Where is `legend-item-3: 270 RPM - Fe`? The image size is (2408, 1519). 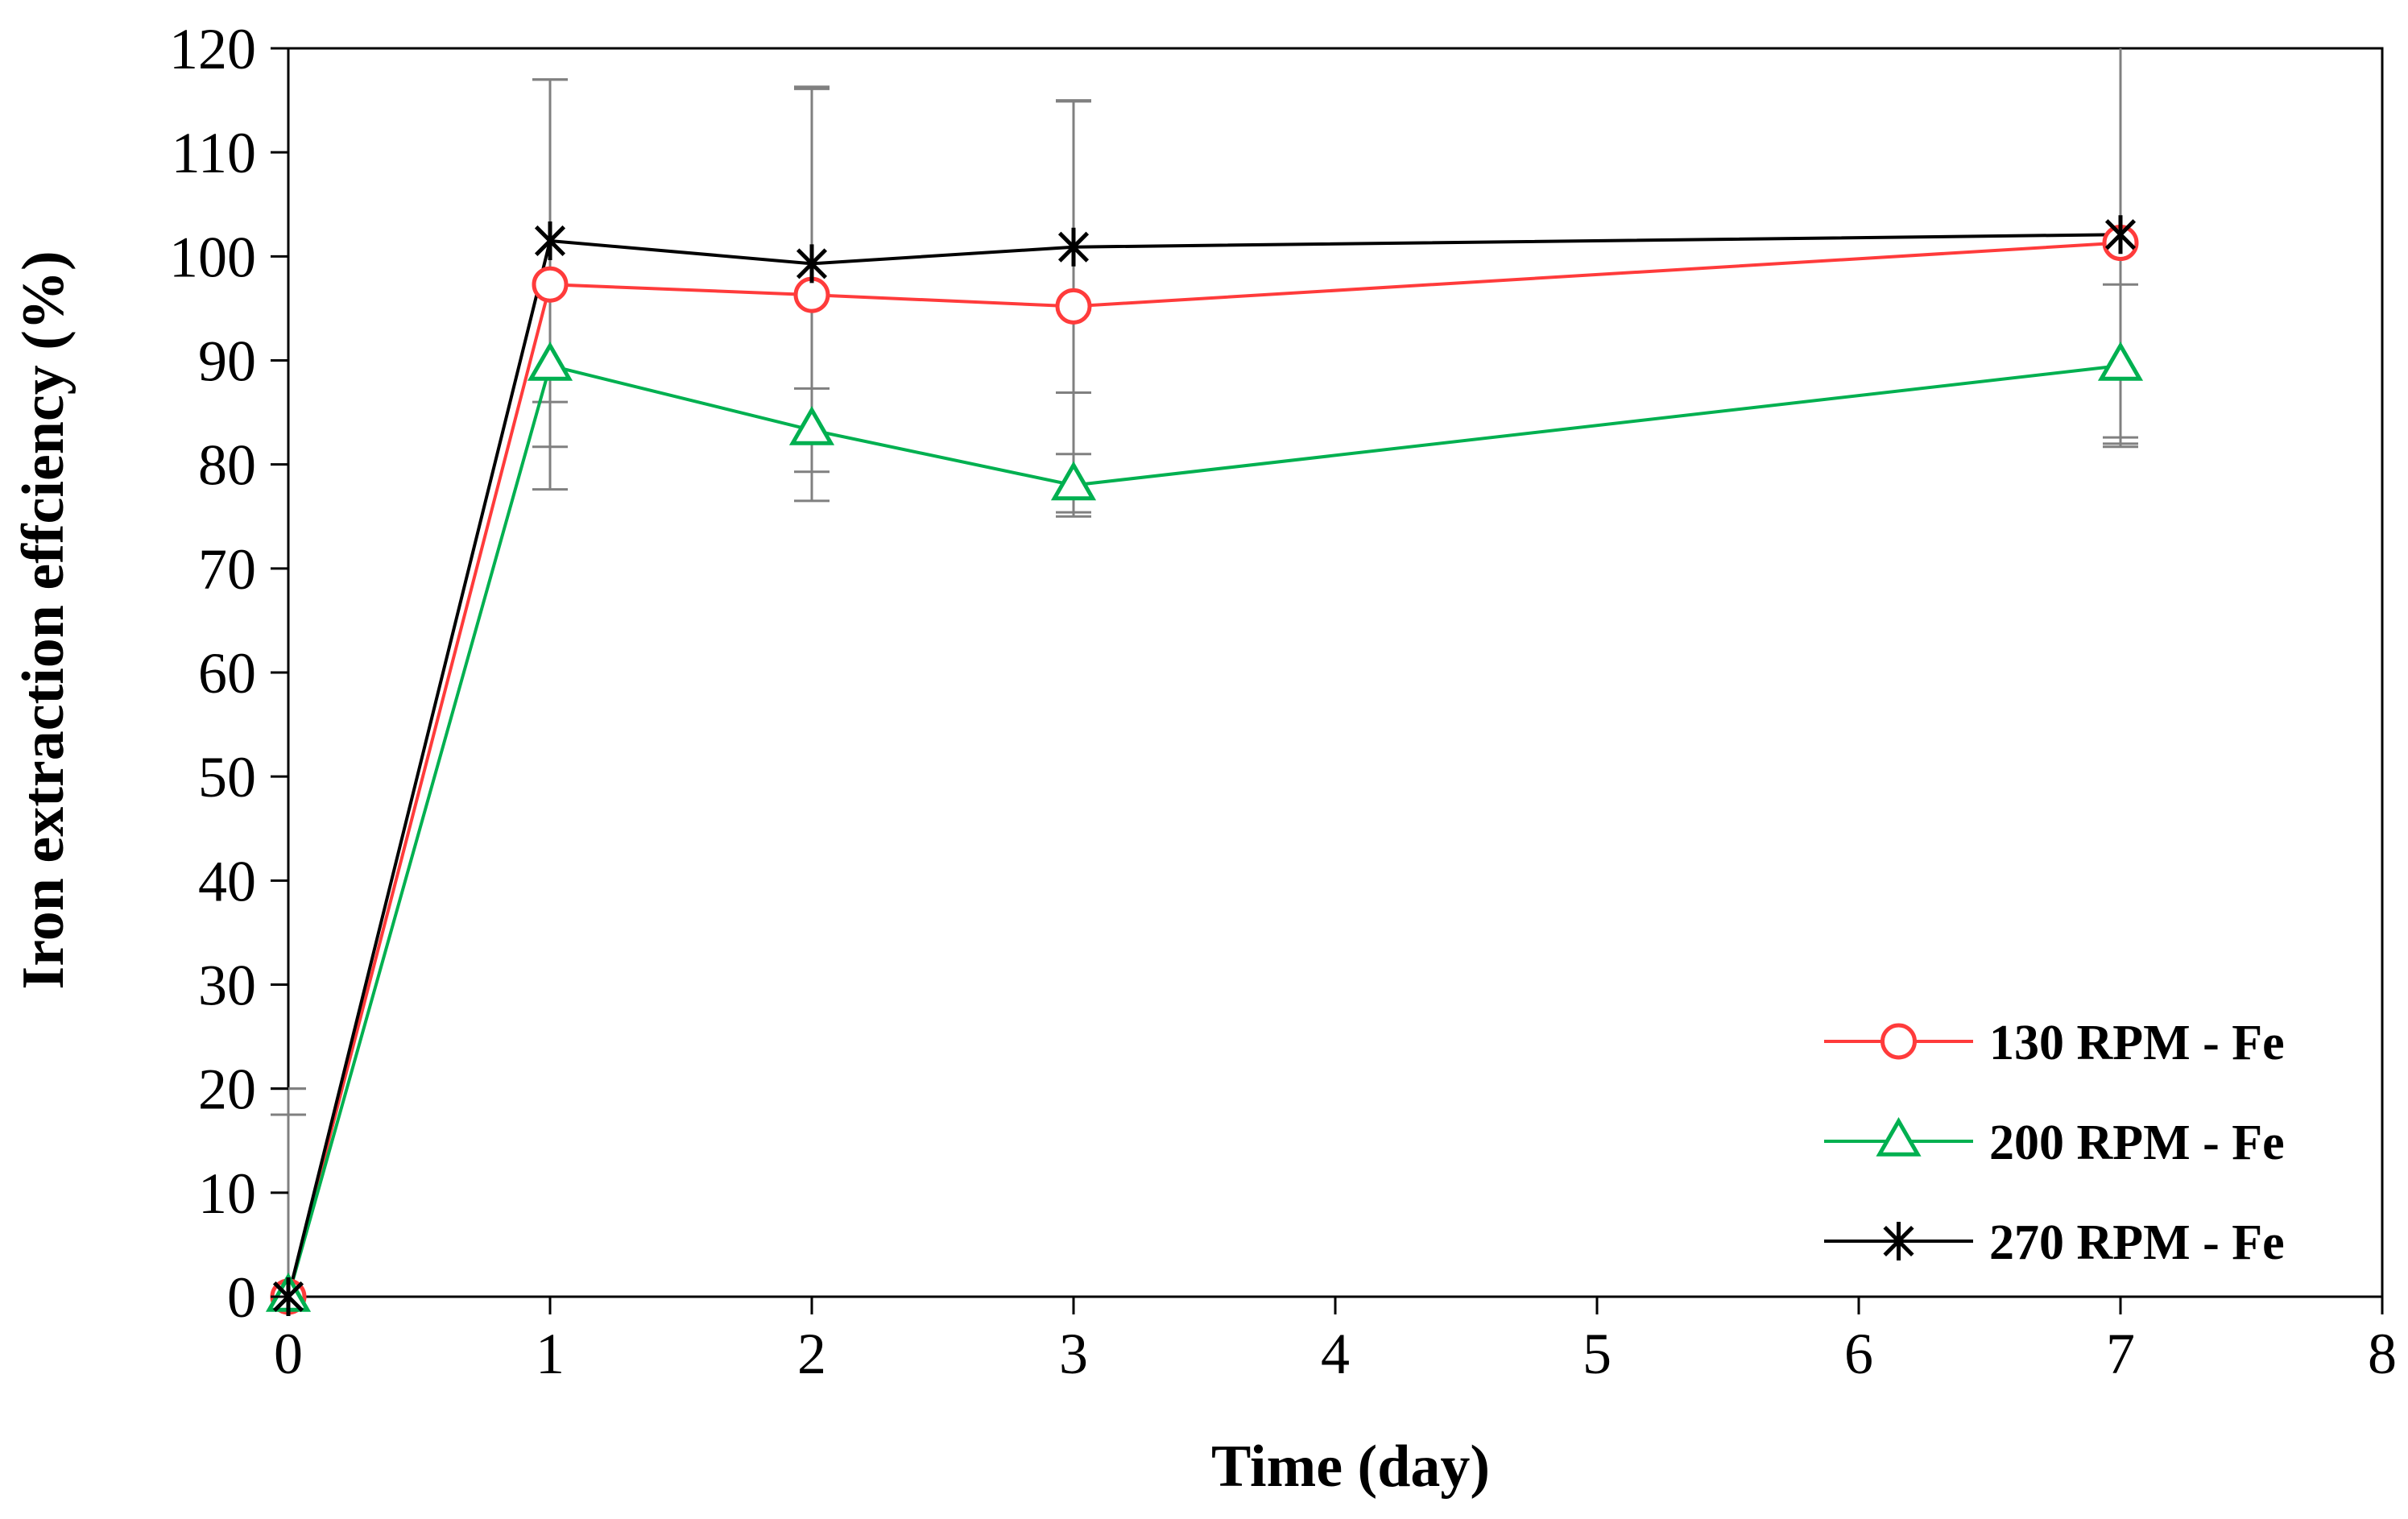 legend-item-3: 270 RPM - Fe is located at coordinates (2054, 1242).